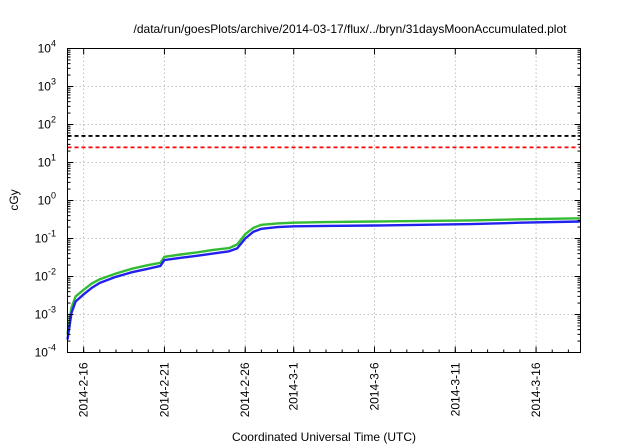 This screenshot has width=640, height=448. Describe the element at coordinates (245, 389) in the screenshot. I see `x-tick-label: 2014-2-26` at that location.